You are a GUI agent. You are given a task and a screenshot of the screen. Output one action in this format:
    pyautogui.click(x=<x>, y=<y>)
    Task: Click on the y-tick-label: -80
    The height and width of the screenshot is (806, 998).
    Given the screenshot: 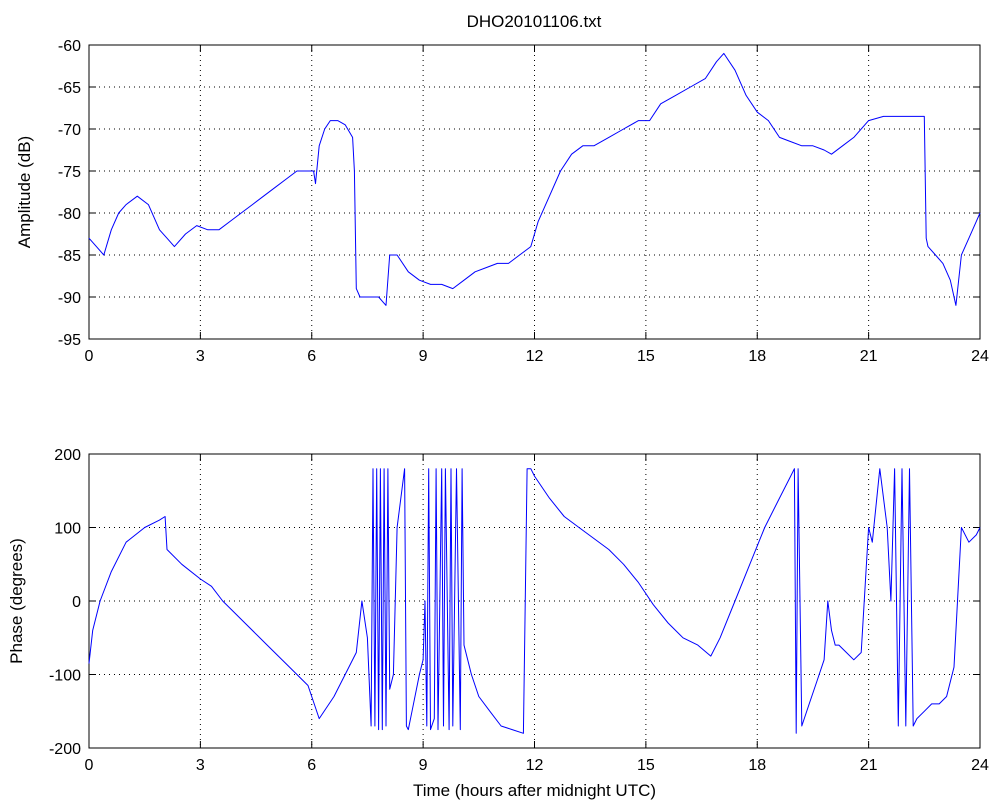 What is the action you would take?
    pyautogui.click(x=69, y=214)
    